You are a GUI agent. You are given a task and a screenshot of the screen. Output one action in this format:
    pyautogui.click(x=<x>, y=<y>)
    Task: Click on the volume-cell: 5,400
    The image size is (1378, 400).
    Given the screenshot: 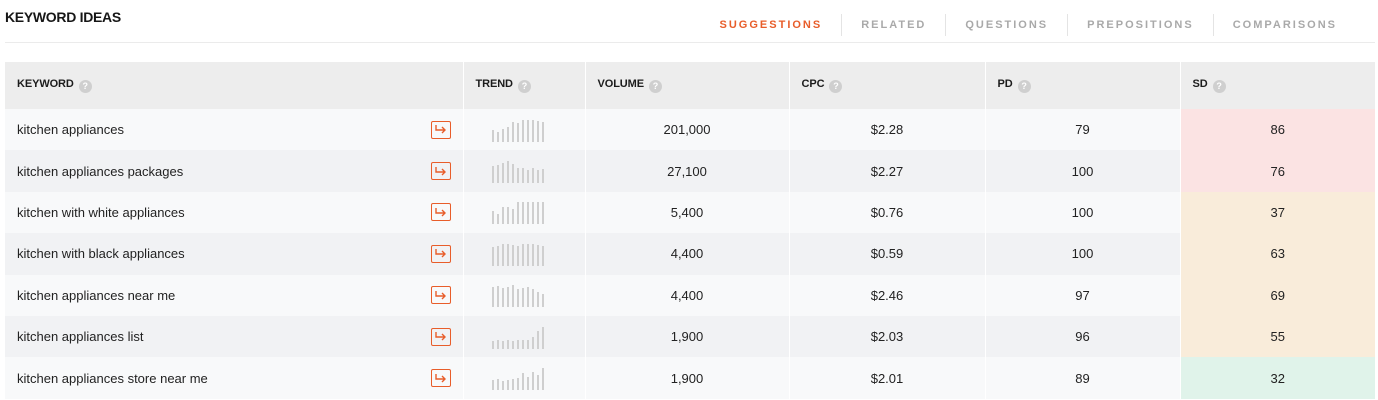 What is the action you would take?
    pyautogui.click(x=686, y=212)
    